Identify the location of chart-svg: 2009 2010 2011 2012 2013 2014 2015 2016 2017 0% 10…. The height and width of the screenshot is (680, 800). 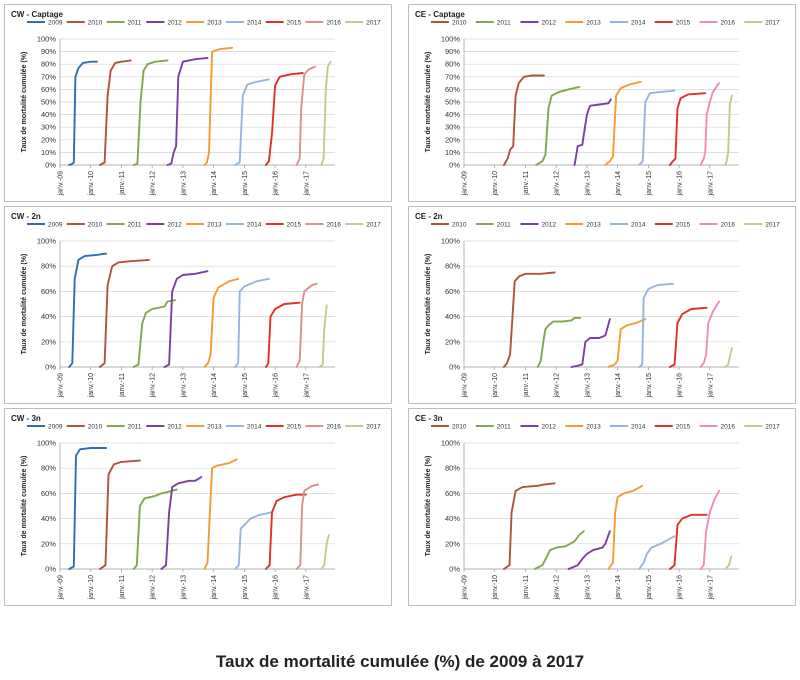
(201, 108).